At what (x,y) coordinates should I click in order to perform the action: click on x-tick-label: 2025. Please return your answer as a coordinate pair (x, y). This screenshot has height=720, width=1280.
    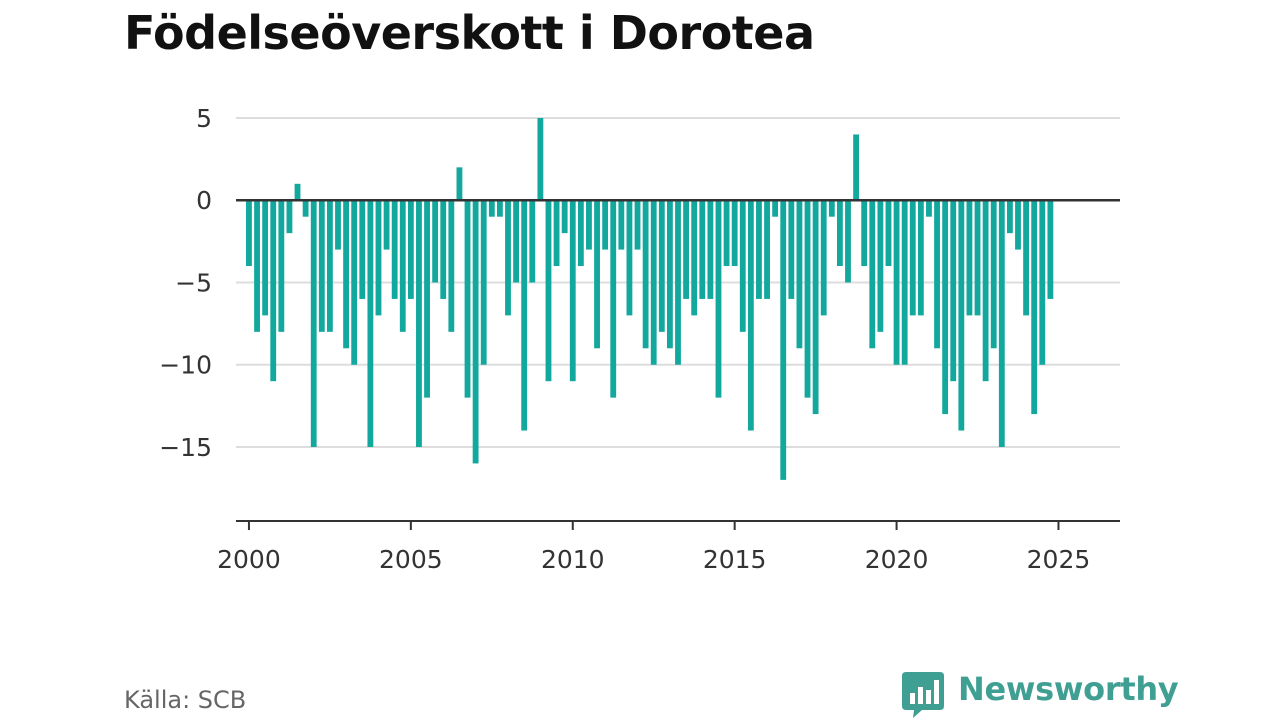
    Looking at the image, I should click on (1059, 559).